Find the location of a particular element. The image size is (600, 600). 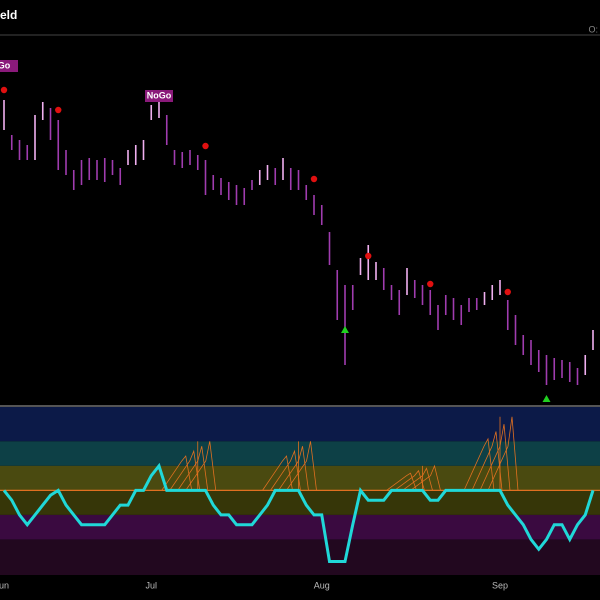

x-tick-label: Aug is located at coordinates (322, 585).